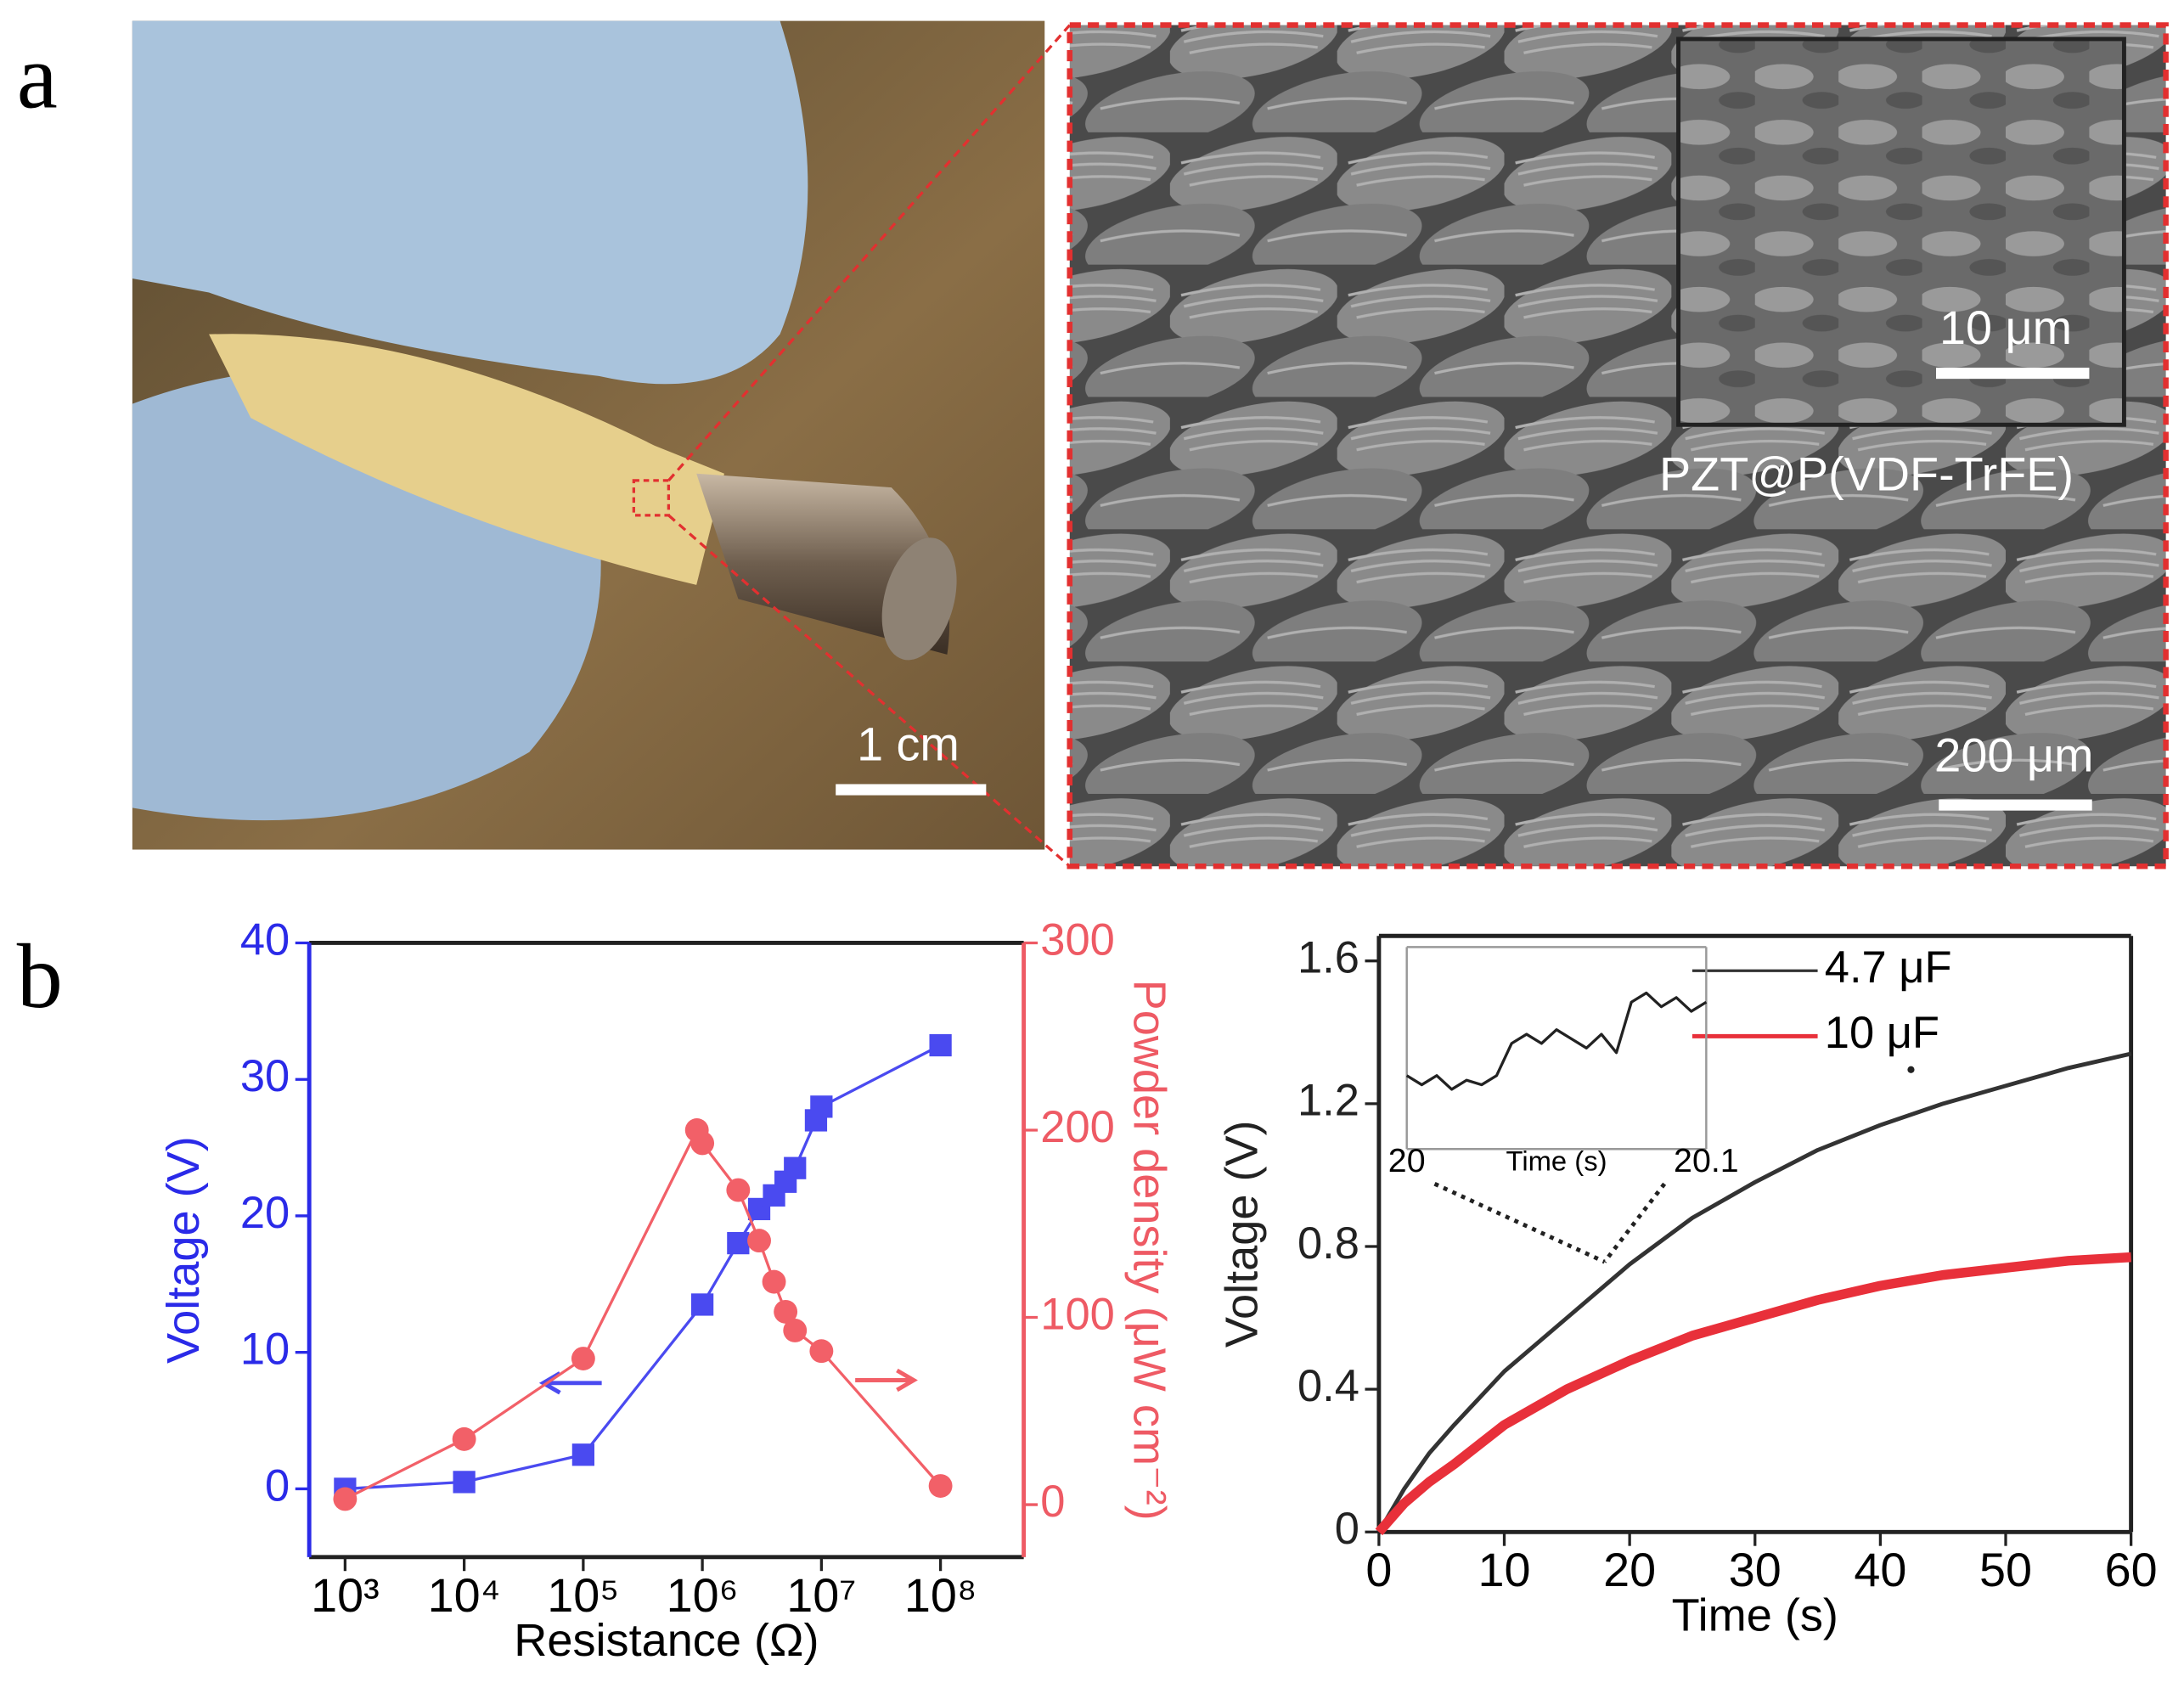 This screenshot has width=2184, height=1688. Describe the element at coordinates (2131, 1570) in the screenshot. I see `x-tick-label: 60` at that location.